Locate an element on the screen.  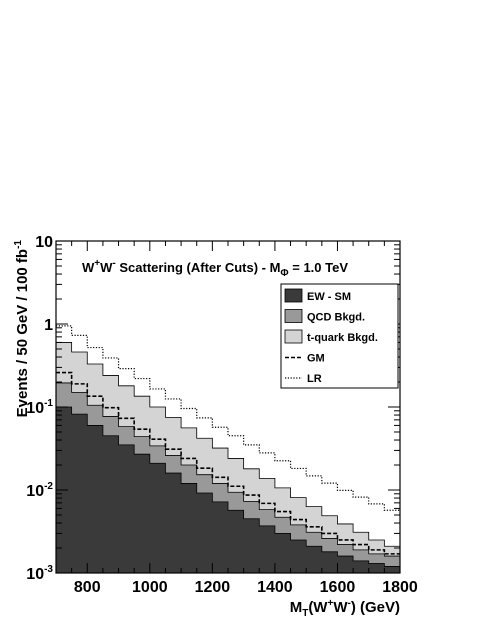
xlabel-part-w1: (W is located at coordinates (318, 607).